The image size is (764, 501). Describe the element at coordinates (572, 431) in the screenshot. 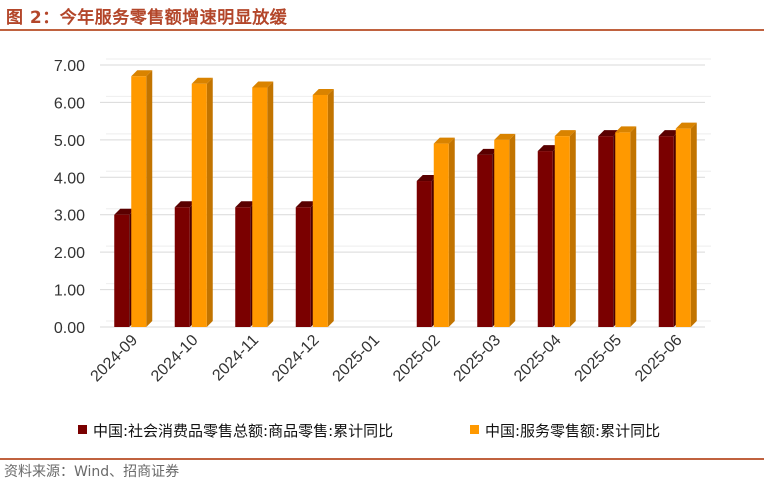

I see `legend-label: 中国:服务零售额:累计同比` at that location.